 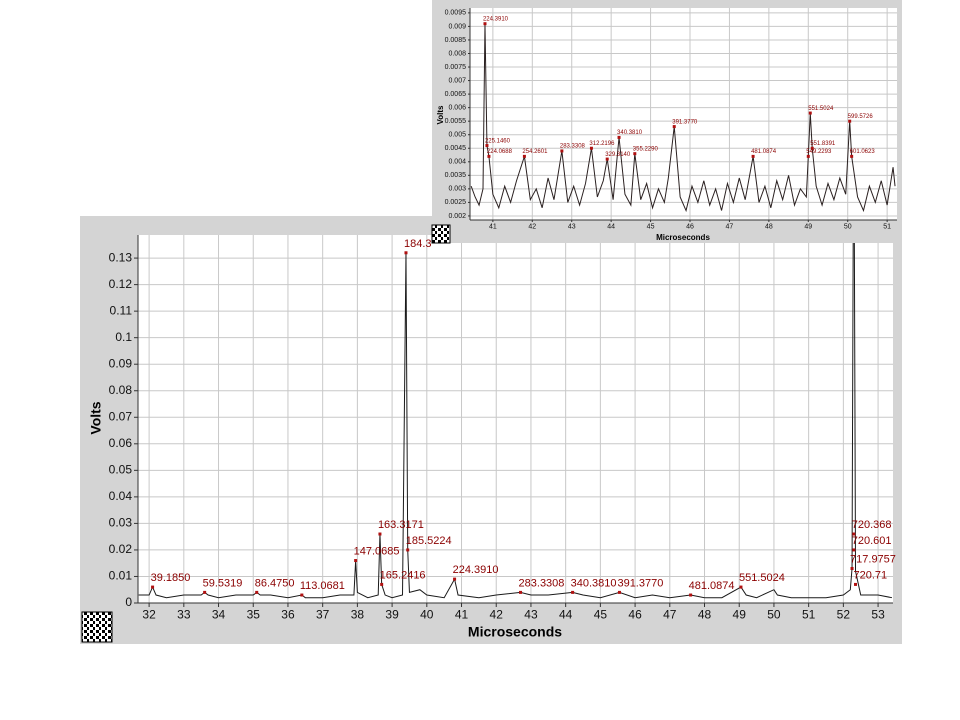 What do you see at coordinates (123, 337) in the screenshot?
I see `y-tick-label: 0.1` at bounding box center [123, 337].